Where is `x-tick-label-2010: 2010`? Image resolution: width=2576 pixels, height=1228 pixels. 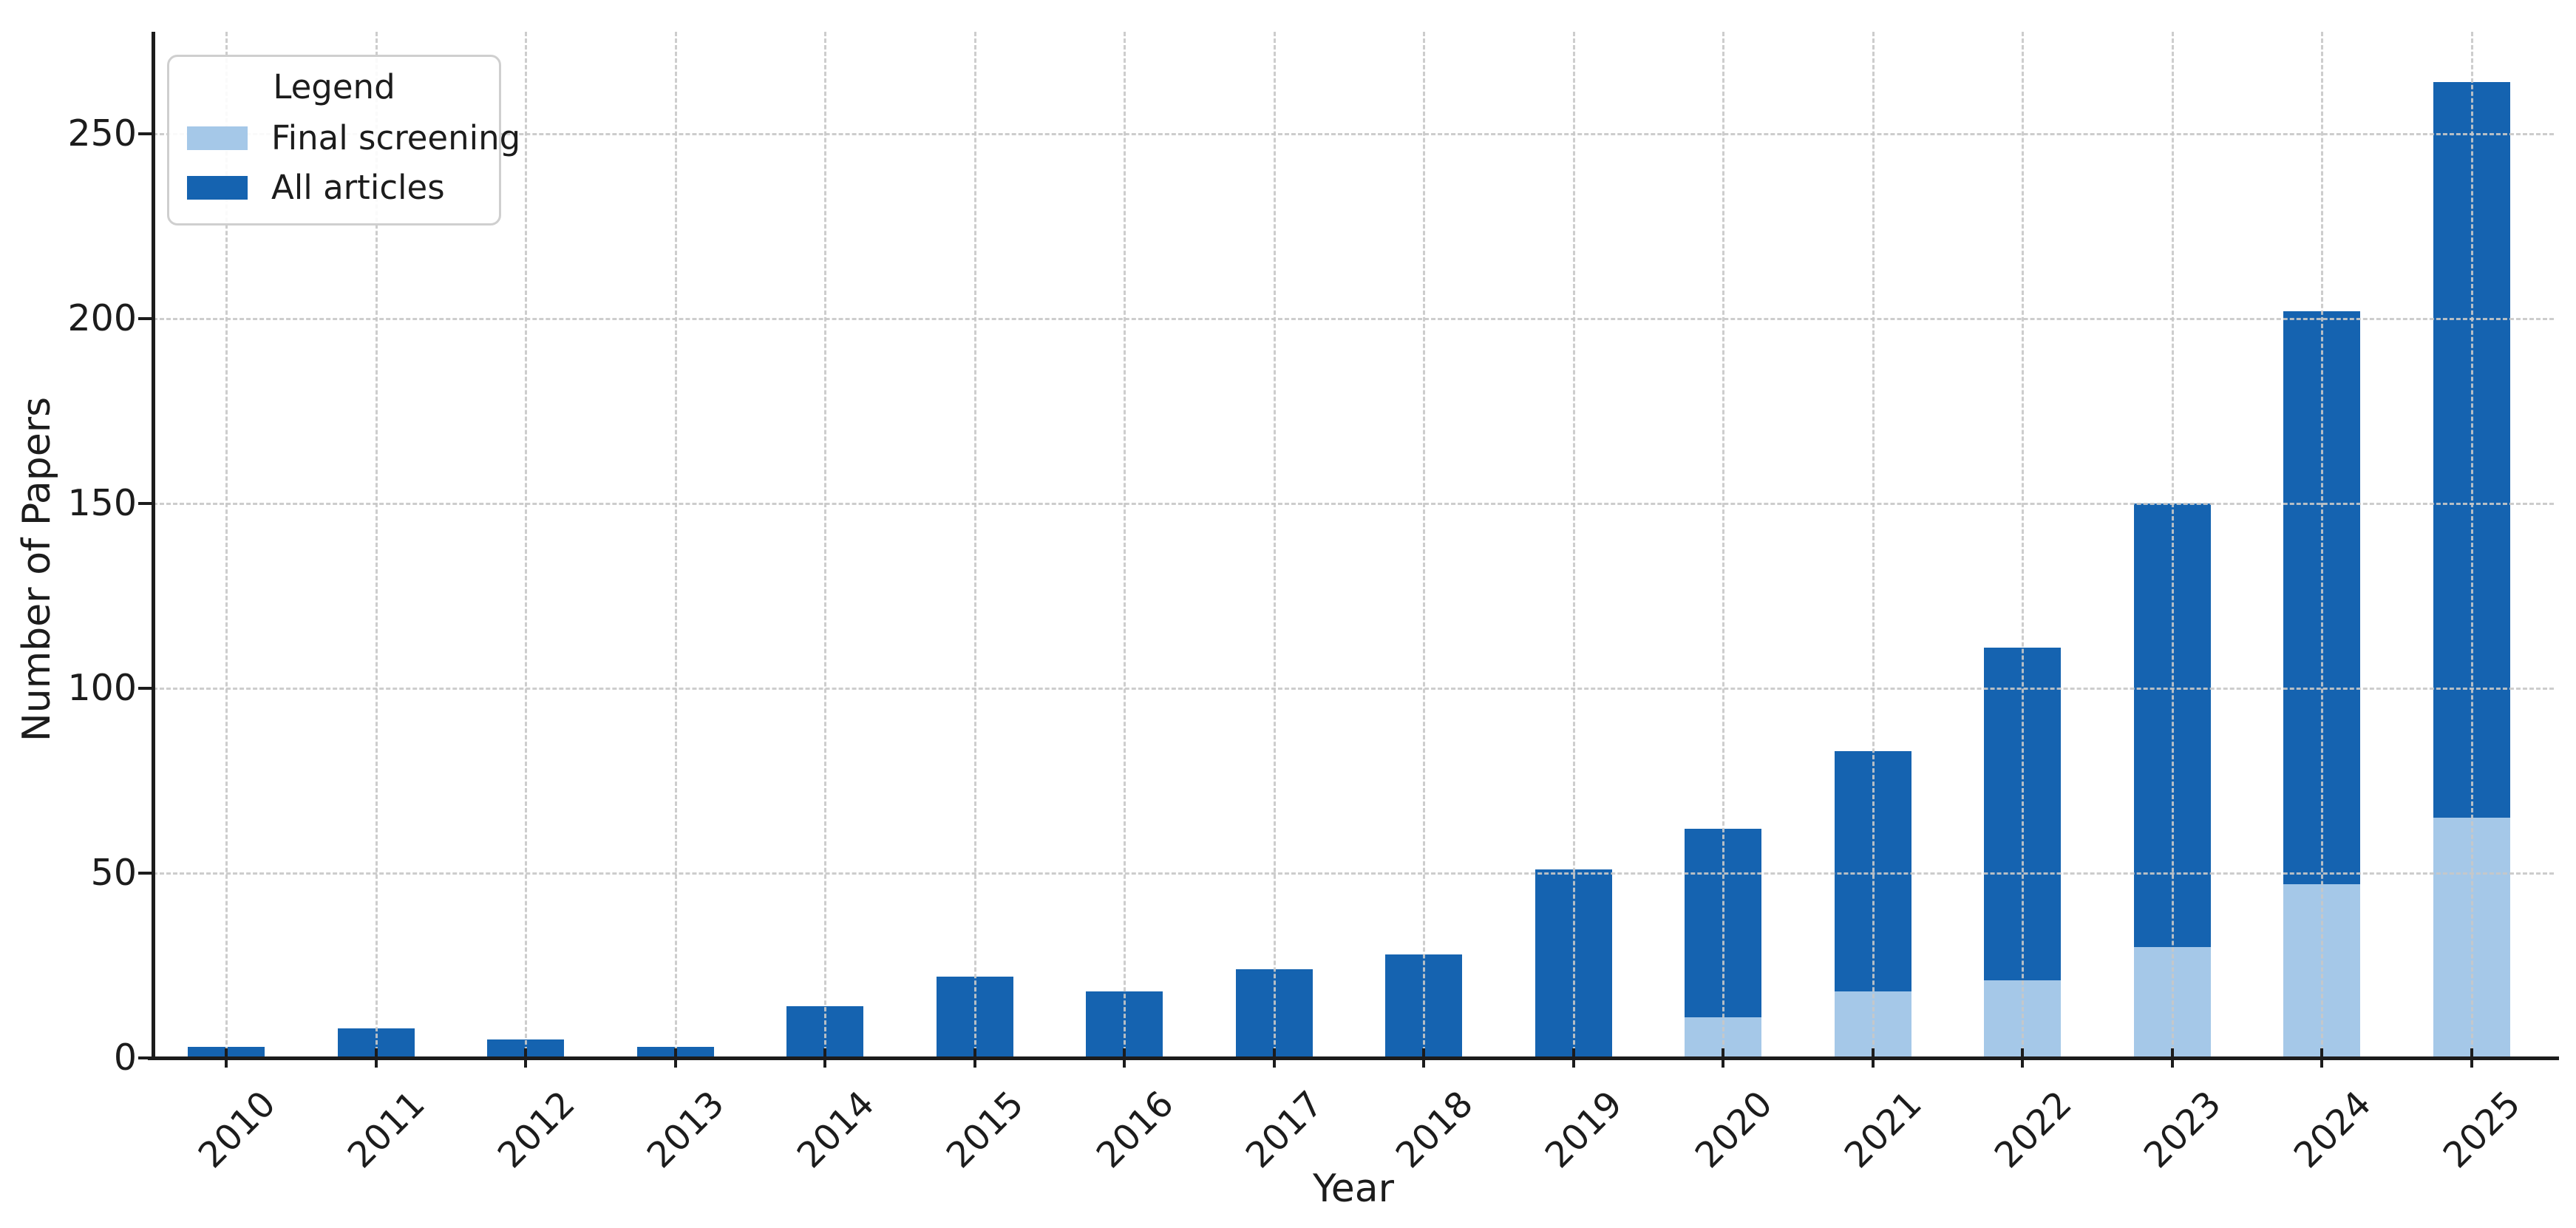
x-tick-label-2010: 2010 is located at coordinates (237, 1130).